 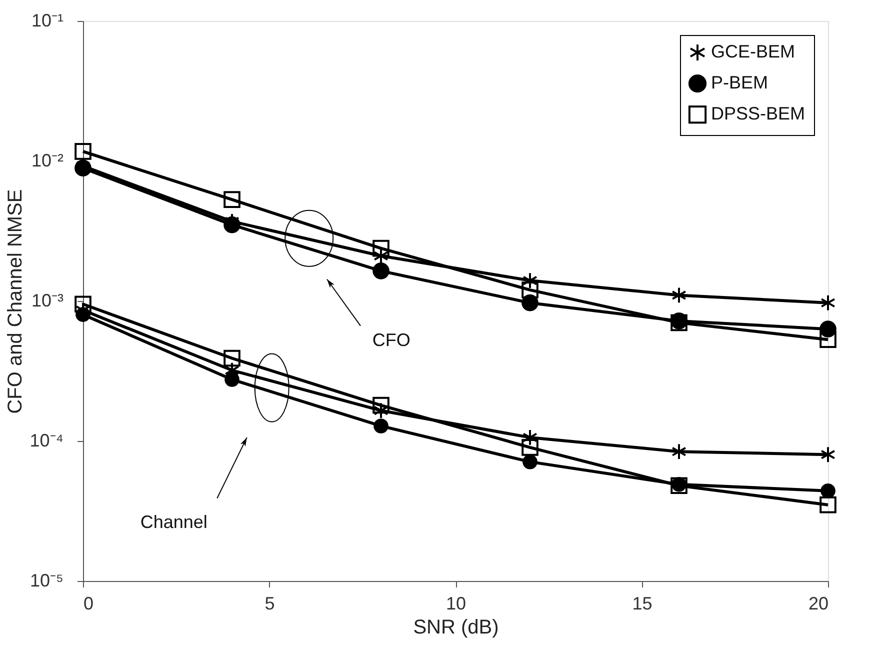 I want to click on legend-label: DPSS-BEM, so click(x=758, y=114).